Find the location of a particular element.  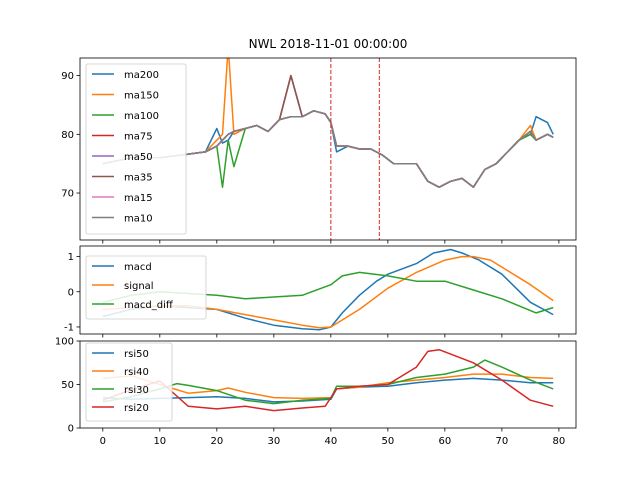

rsi-legend: rsi50 rsi40 rsi30 rsi20 is located at coordinates (129, 382).